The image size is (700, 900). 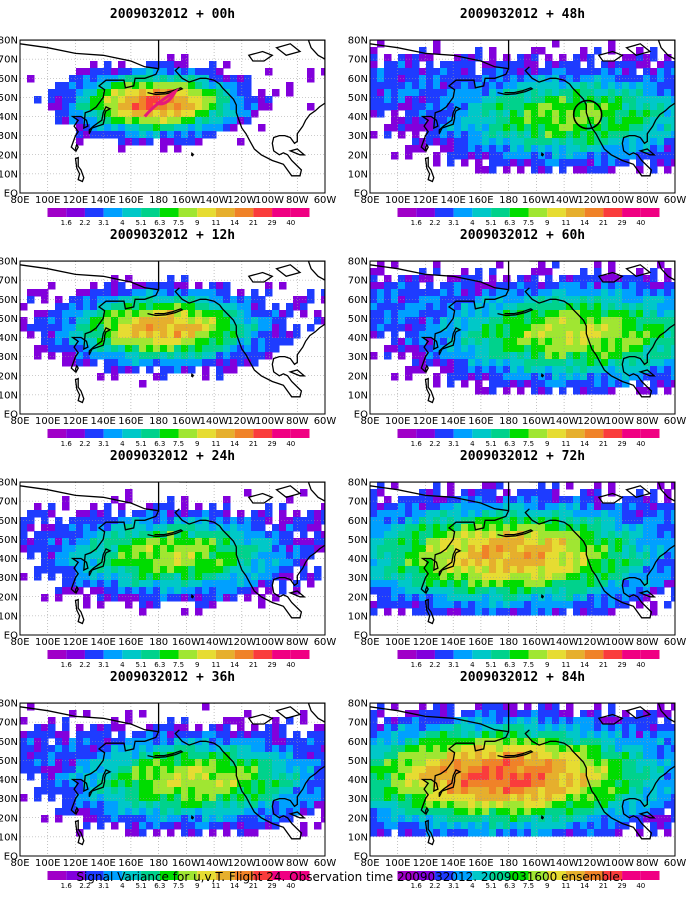 What do you see at coordinates (647, 642) in the screenshot?
I see `x-tick-label: 80W` at bounding box center [647, 642].